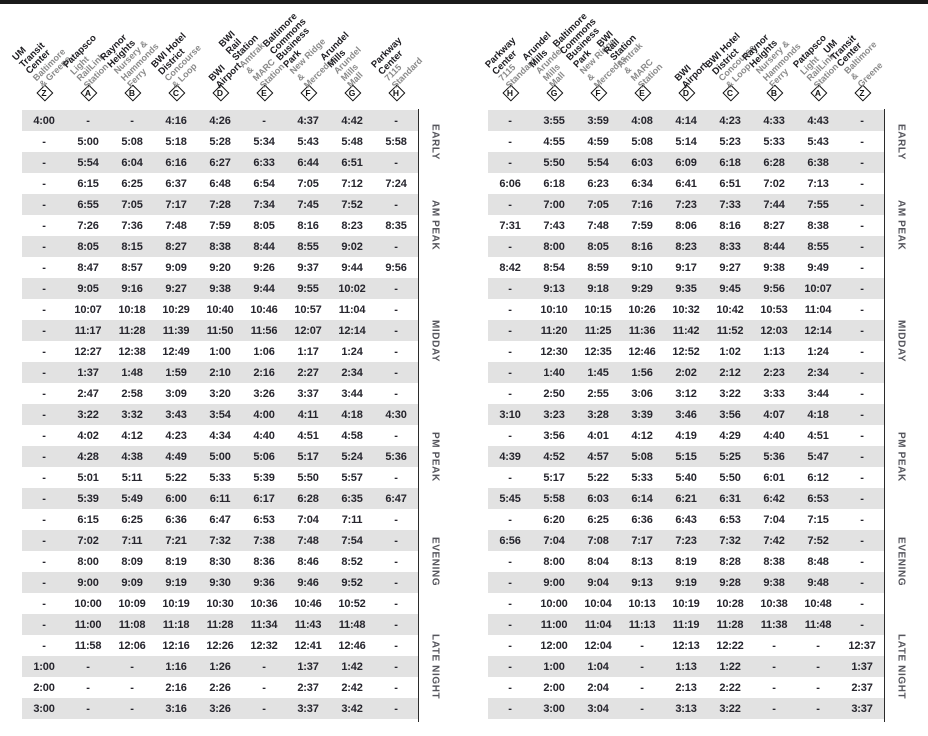  I want to click on time-cell: 10:10, so click(554, 309).